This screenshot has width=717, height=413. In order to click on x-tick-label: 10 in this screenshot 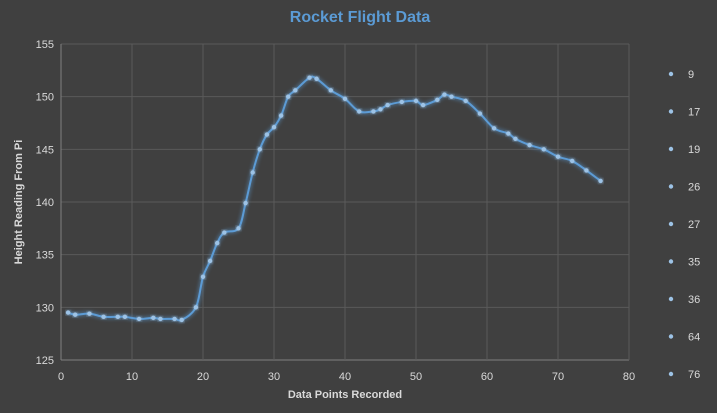, I will do `click(132, 377)`.